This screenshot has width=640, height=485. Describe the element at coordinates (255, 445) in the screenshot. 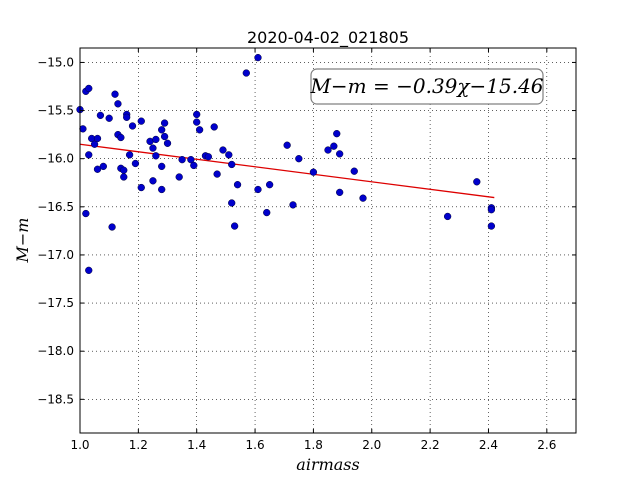

I see `x-tick-label: 1.6` at that location.